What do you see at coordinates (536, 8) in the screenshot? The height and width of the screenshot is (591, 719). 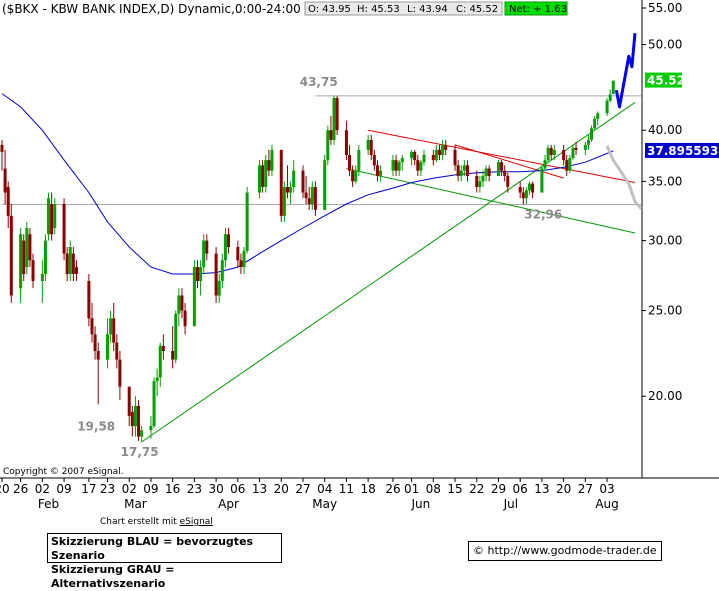 I see `net-change-bg` at bounding box center [536, 8].